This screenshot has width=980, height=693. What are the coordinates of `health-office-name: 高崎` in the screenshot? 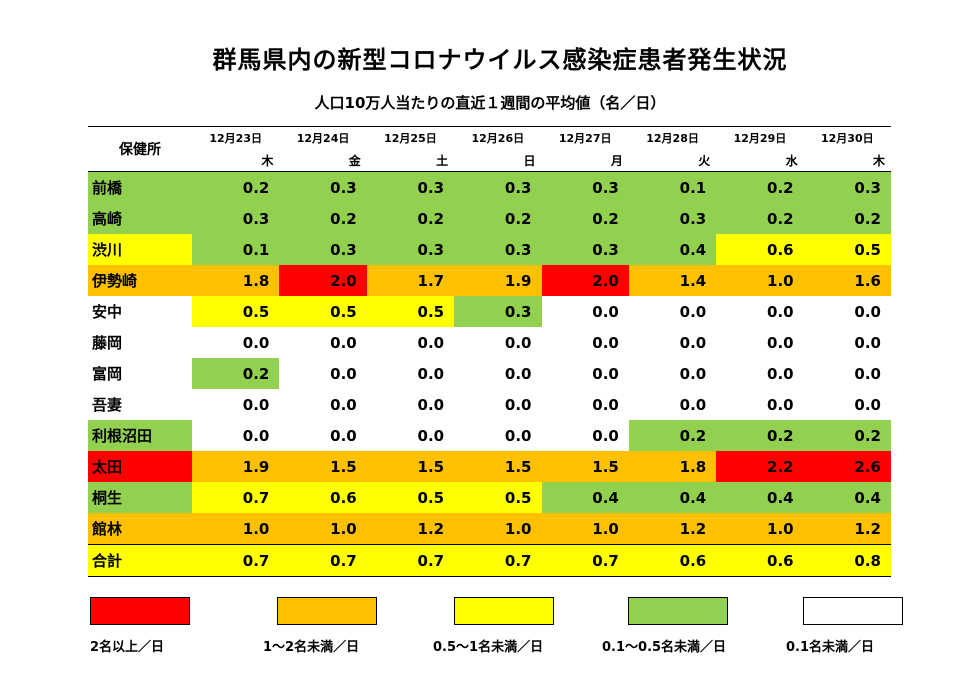 It's located at (140, 218).